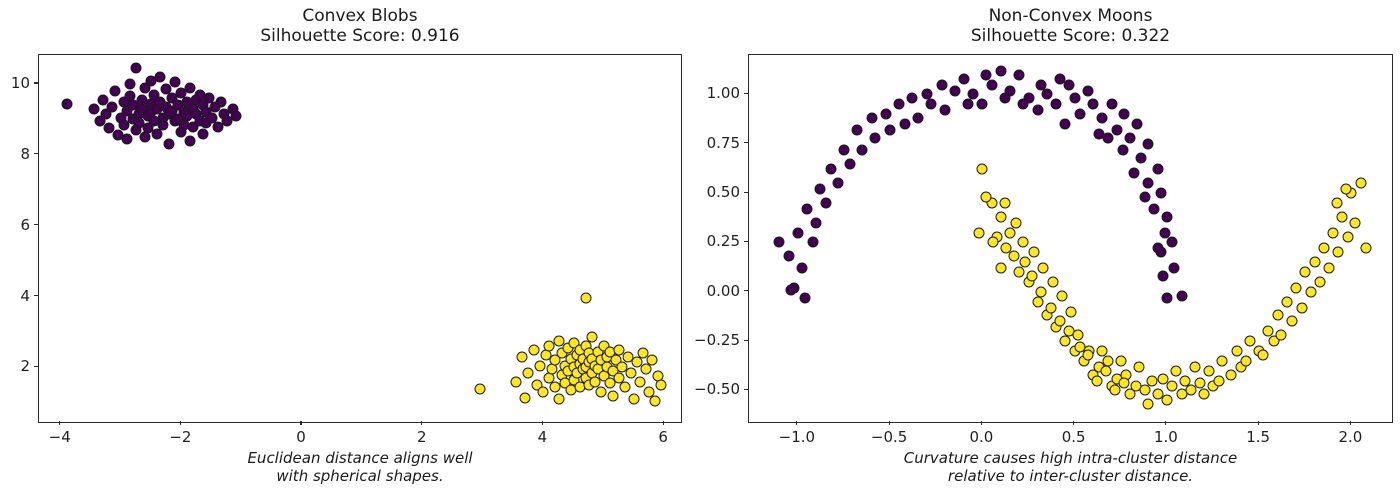 Image resolution: width=1400 pixels, height=491 pixels. Describe the element at coordinates (301, 437) in the screenshot. I see `x-tick-label: 0` at that location.